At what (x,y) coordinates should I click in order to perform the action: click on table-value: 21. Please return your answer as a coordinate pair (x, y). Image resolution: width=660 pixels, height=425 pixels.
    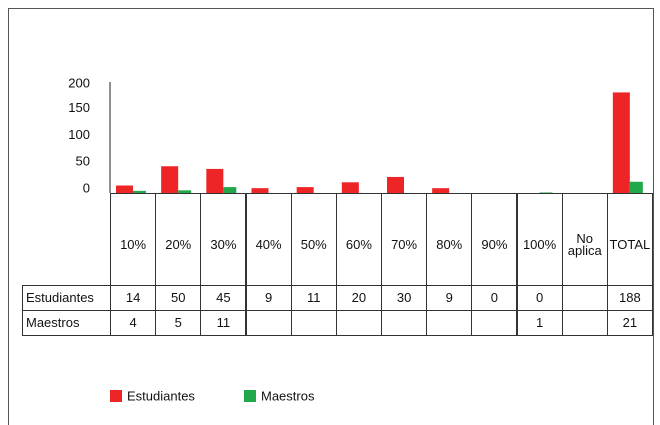
    Looking at the image, I should click on (629, 323).